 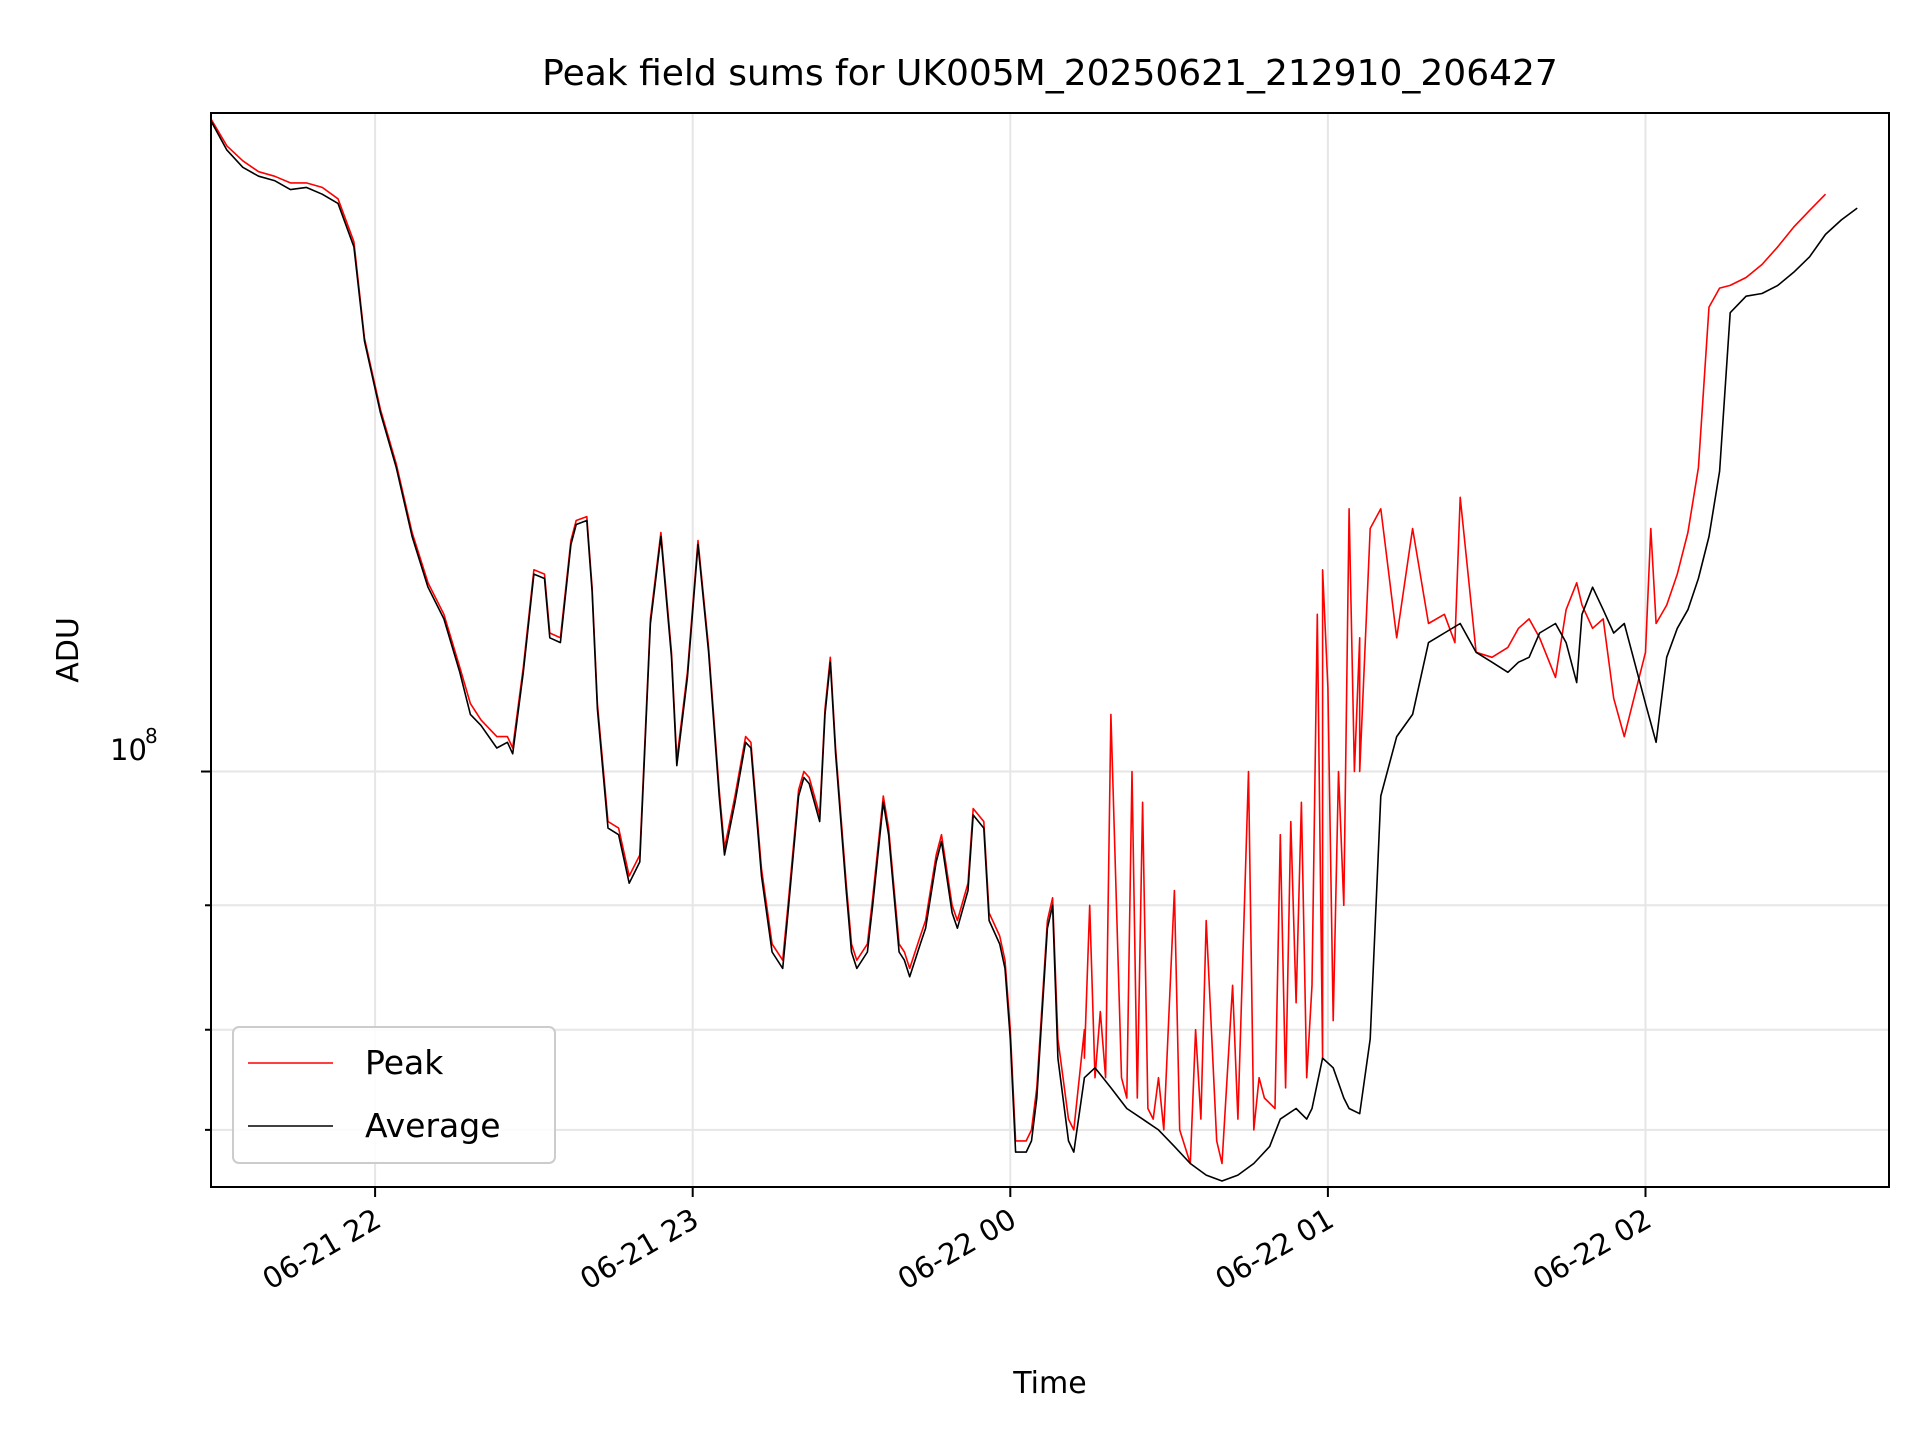 What do you see at coordinates (433, 1125) in the screenshot?
I see `legend-average-label: Average` at bounding box center [433, 1125].